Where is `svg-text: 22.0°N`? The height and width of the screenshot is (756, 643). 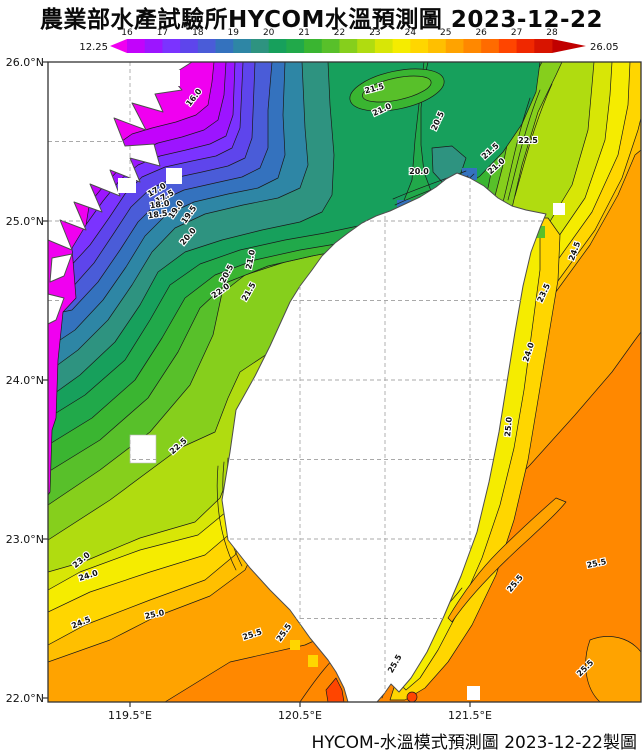
svg-text: 22.0°N is located at coordinates (25, 698).